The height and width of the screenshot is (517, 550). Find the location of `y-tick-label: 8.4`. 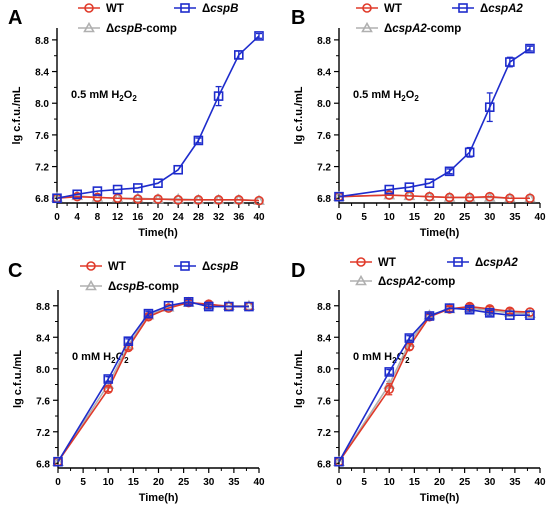

y-tick-label: 8.4 is located at coordinates (42, 73).